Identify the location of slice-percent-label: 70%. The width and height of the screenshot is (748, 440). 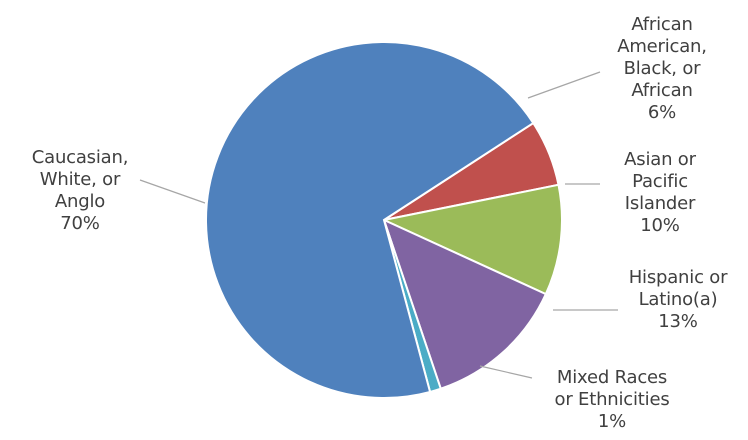
(80, 223).